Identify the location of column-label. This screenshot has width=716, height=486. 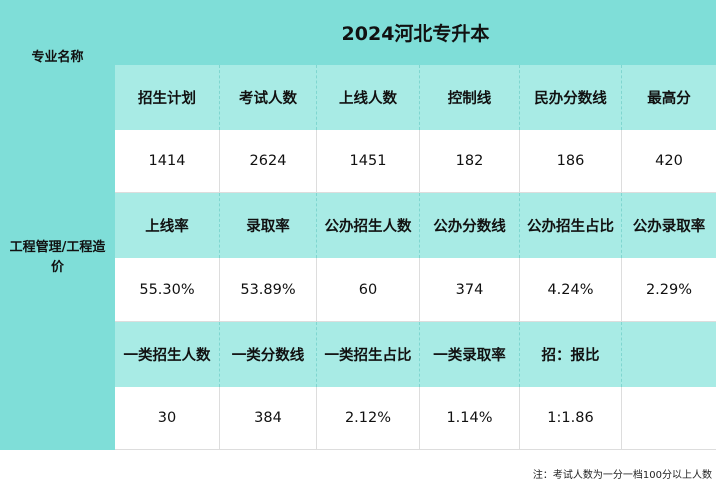
(669, 354).